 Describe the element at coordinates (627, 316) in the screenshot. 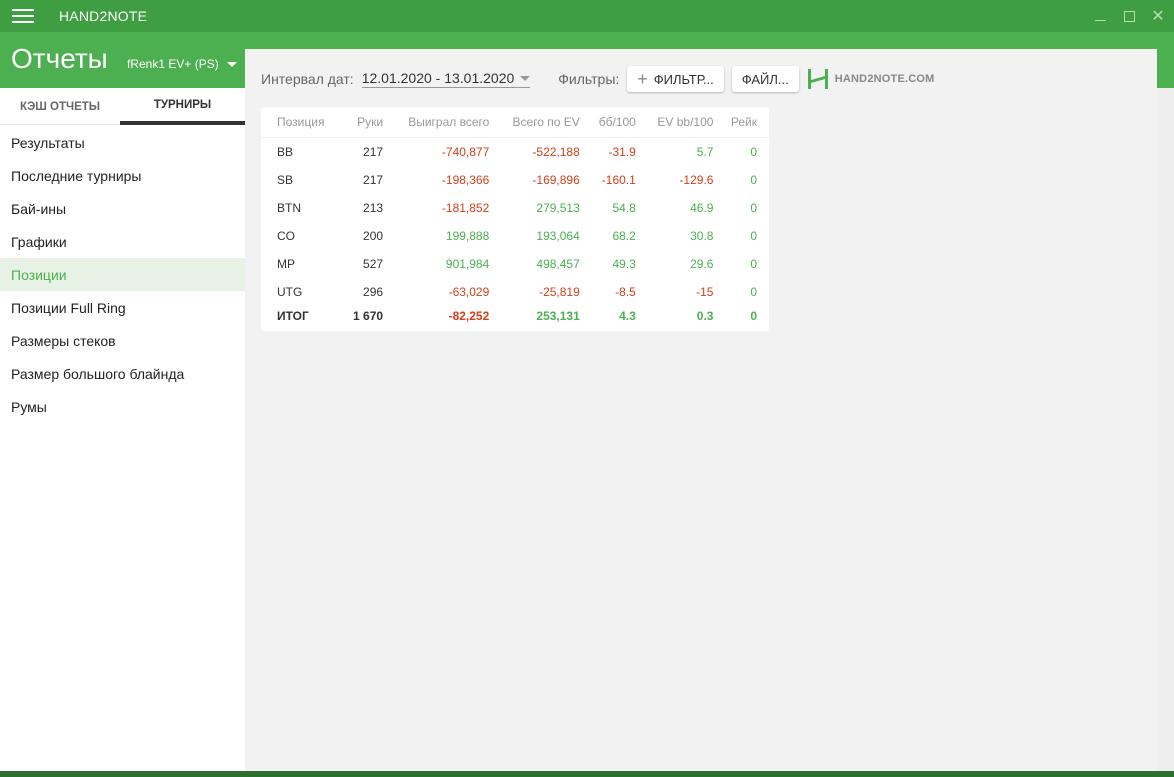

I see `total-bb100: 4.3` at that location.